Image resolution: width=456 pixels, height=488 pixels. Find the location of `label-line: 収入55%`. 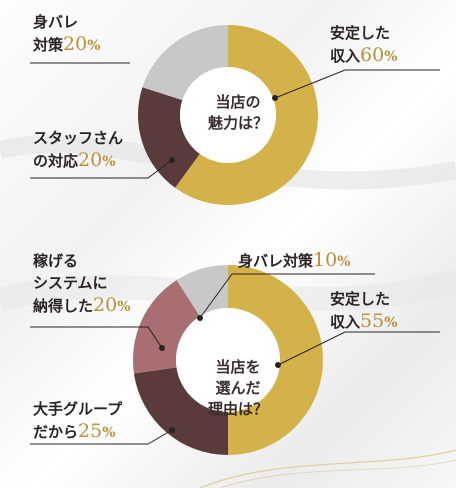

label-line: 収入55% is located at coordinates (364, 322).